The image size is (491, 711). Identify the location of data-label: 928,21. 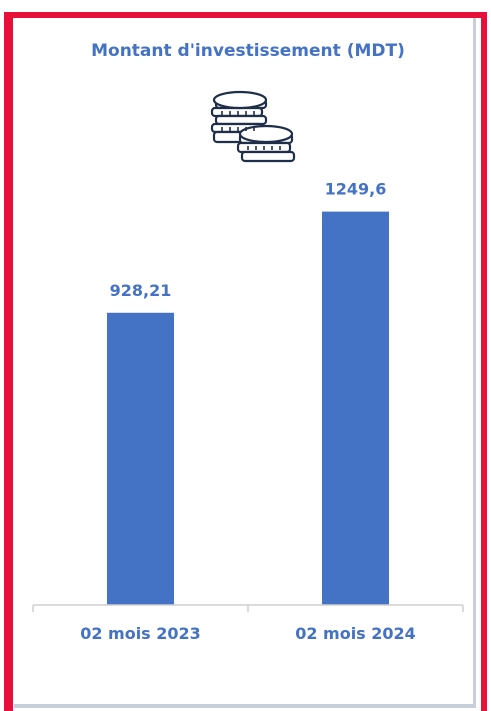
(141, 290).